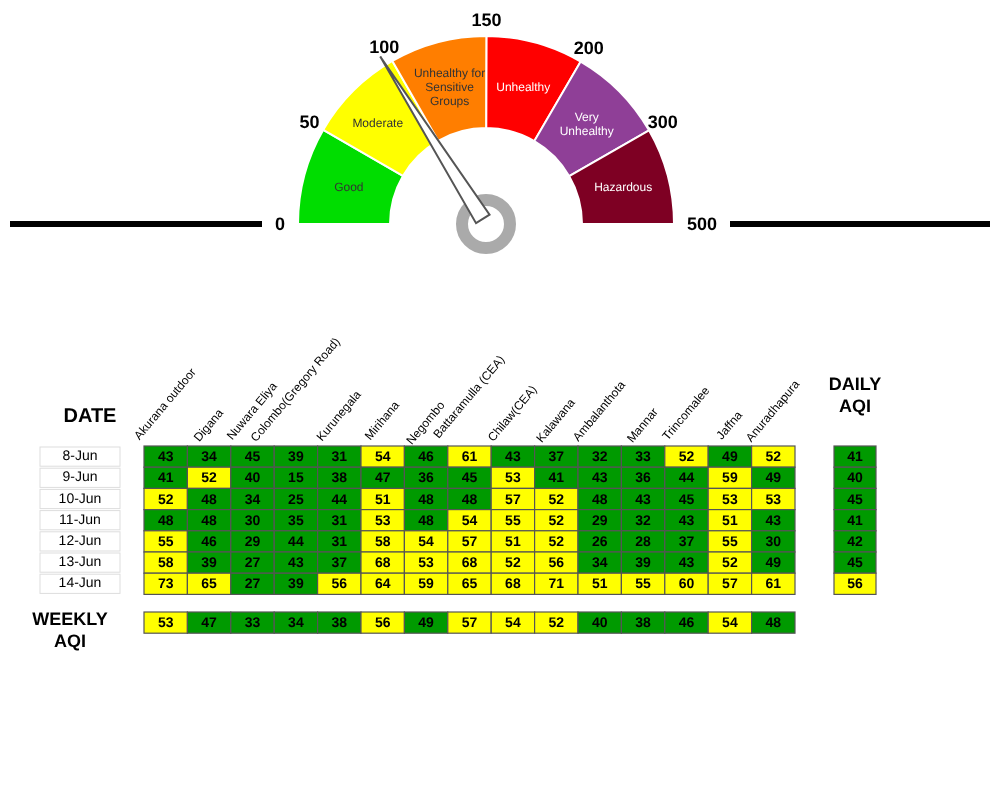 This screenshot has width=1000, height=800. What do you see at coordinates (486, 20) in the screenshot?
I see `text: 150` at bounding box center [486, 20].